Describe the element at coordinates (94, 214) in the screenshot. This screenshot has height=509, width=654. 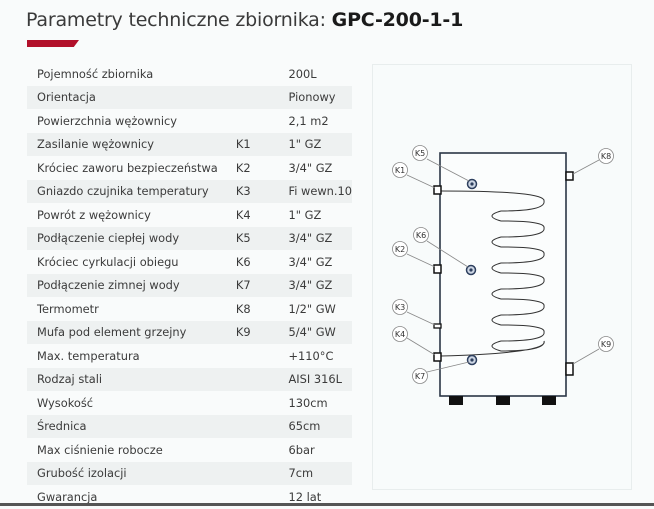
I see `spec-label: Powrót z wężownicy` at that location.